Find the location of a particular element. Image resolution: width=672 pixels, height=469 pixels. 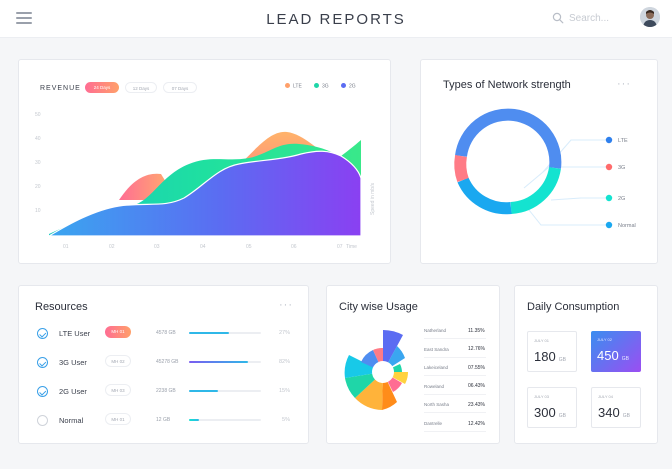

city-value: 12.76% is located at coordinates (476, 349).